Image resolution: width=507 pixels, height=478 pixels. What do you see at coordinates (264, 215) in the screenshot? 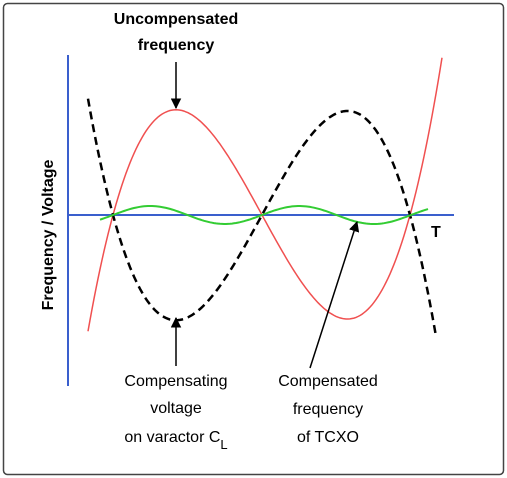
I see `compensated-curve` at bounding box center [264, 215].